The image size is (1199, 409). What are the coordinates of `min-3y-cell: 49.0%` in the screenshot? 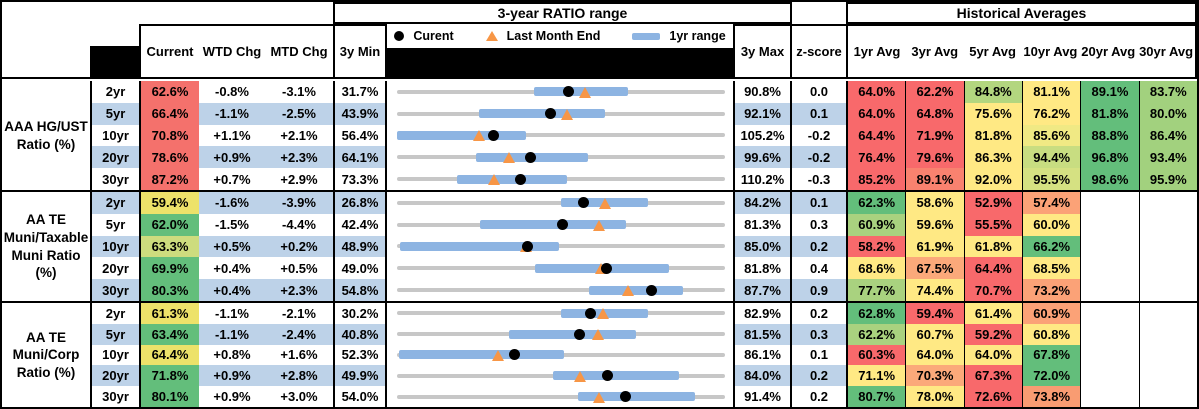 It's located at (361, 268).